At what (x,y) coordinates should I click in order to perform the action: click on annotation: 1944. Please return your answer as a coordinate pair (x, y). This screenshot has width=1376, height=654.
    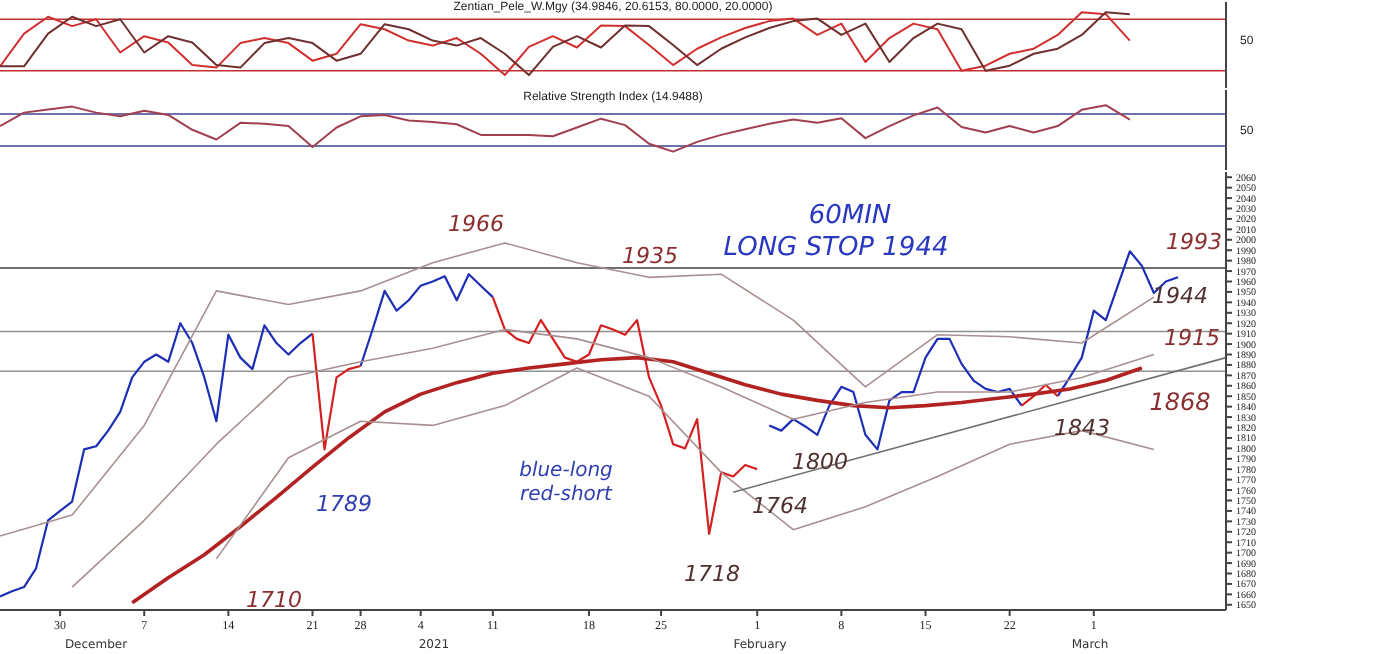
    Looking at the image, I should click on (1180, 296).